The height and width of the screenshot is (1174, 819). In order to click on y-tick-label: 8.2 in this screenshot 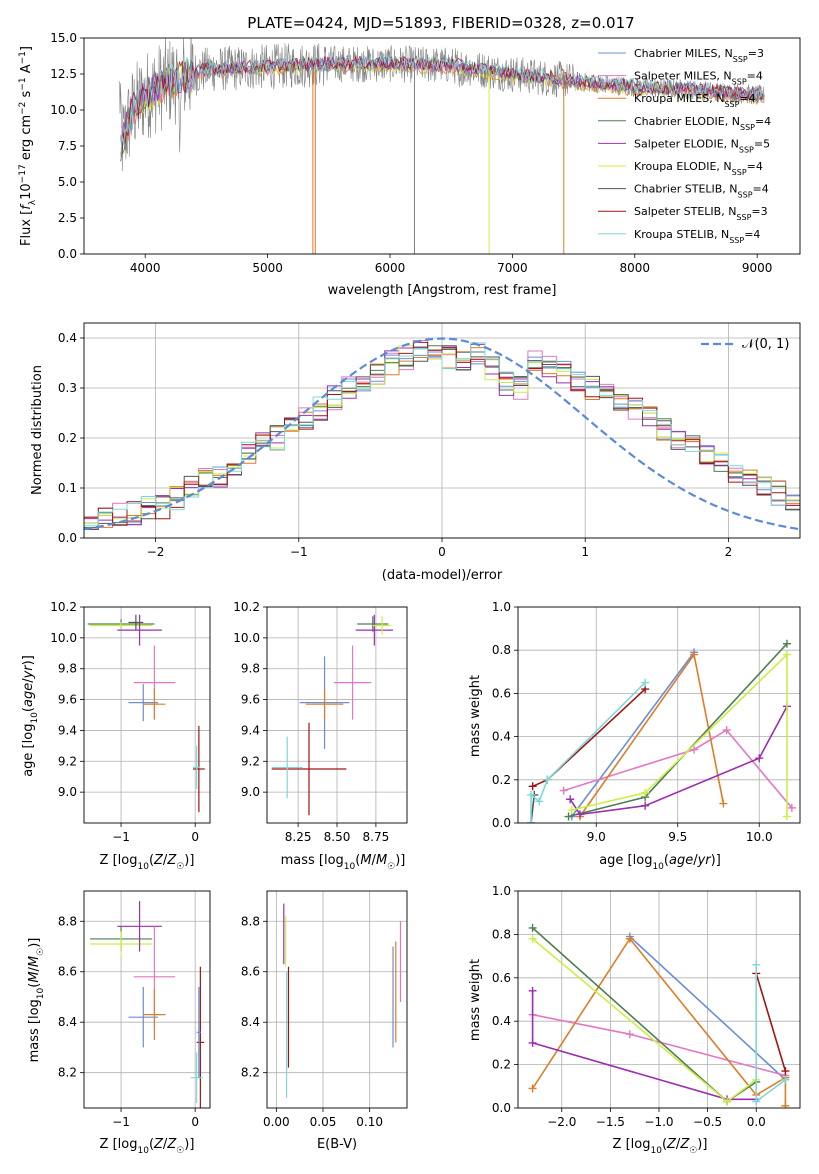, I will do `click(67, 1073)`.